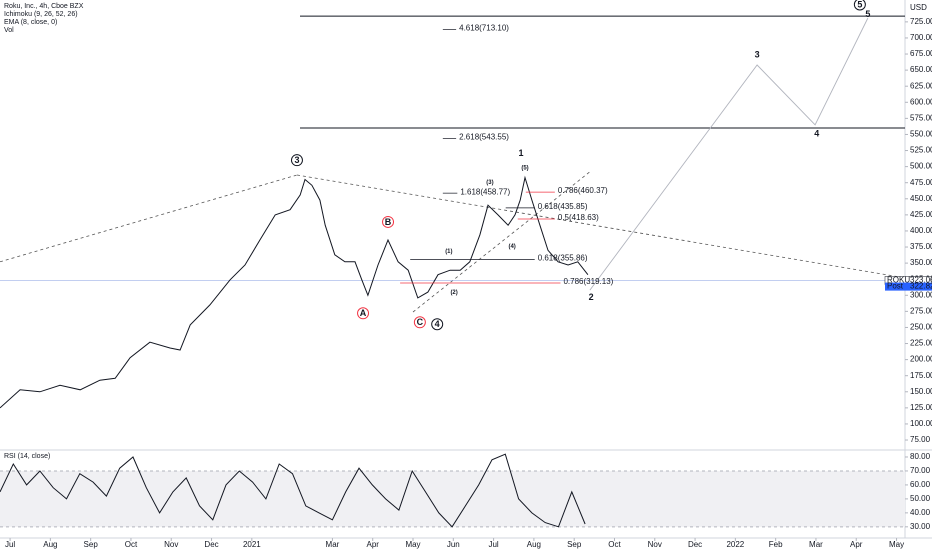 This screenshot has width=932, height=550. I want to click on wave-label: (1), so click(448, 252).